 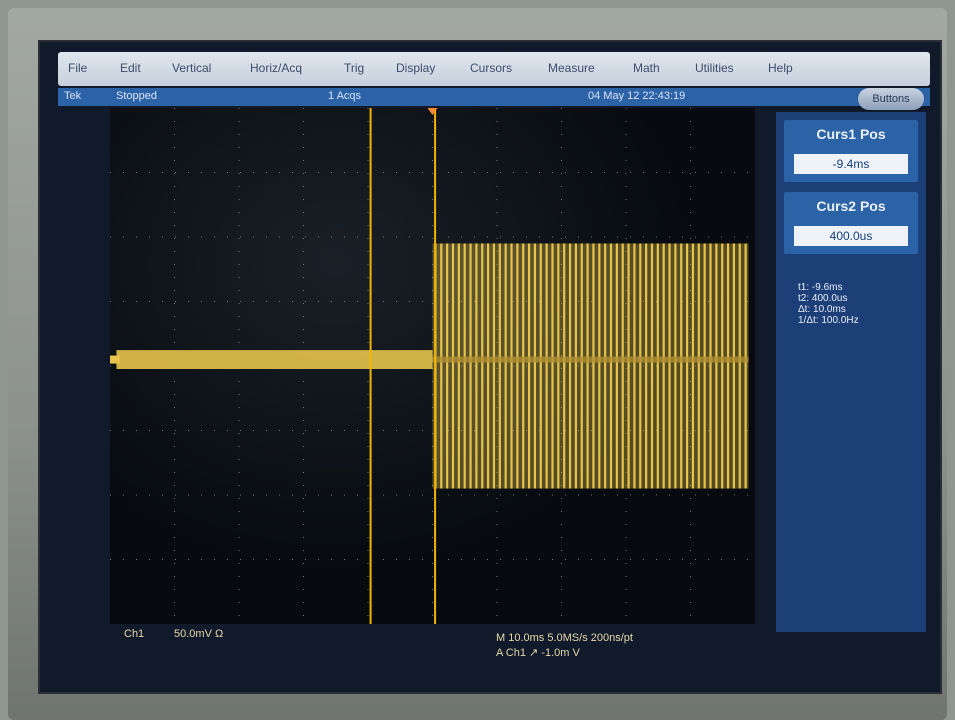 I want to click on menu-trig: Trig, so click(x=354, y=68).